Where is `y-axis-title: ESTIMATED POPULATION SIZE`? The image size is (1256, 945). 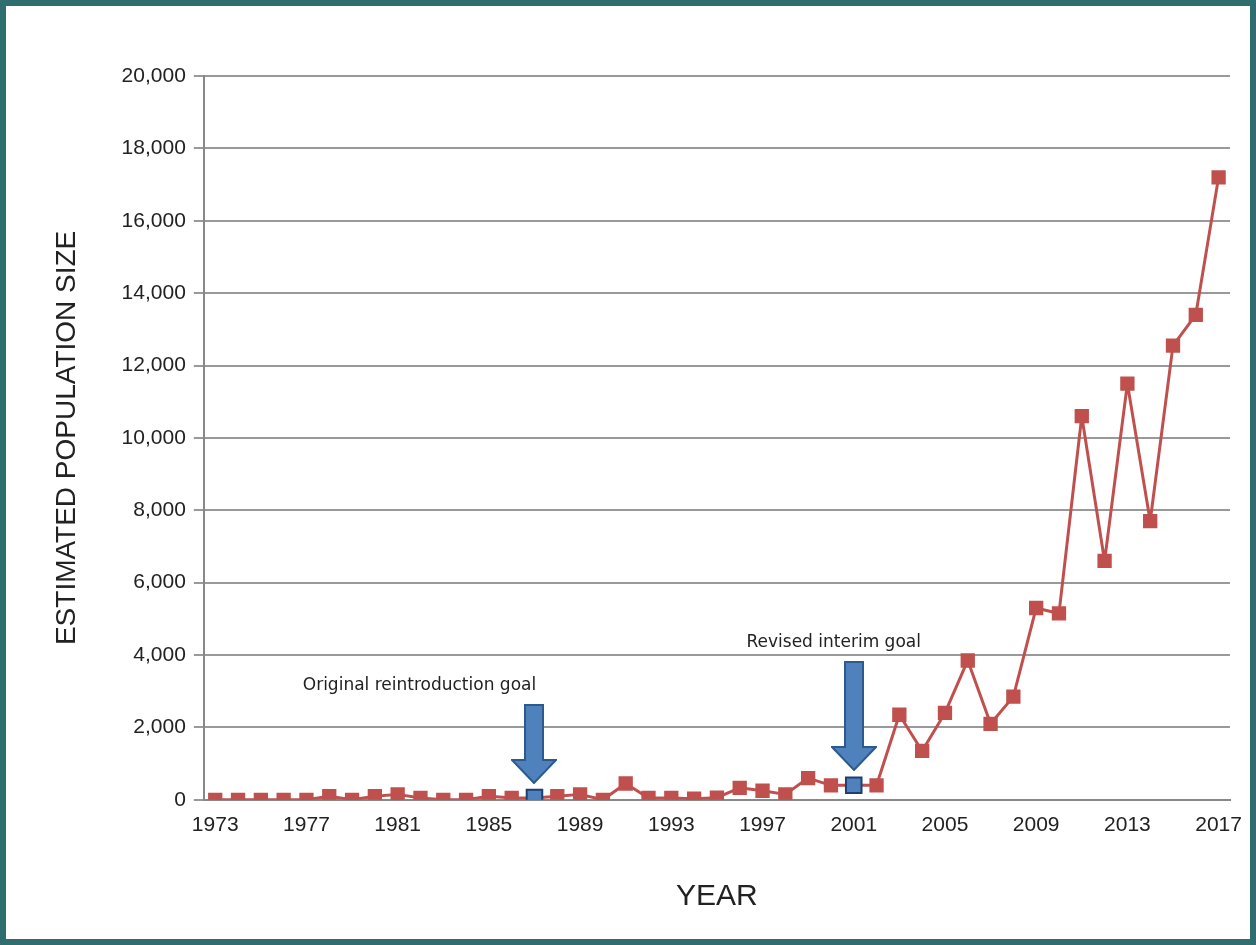 y-axis-title: ESTIMATED POPULATION SIZE is located at coordinates (65, 438).